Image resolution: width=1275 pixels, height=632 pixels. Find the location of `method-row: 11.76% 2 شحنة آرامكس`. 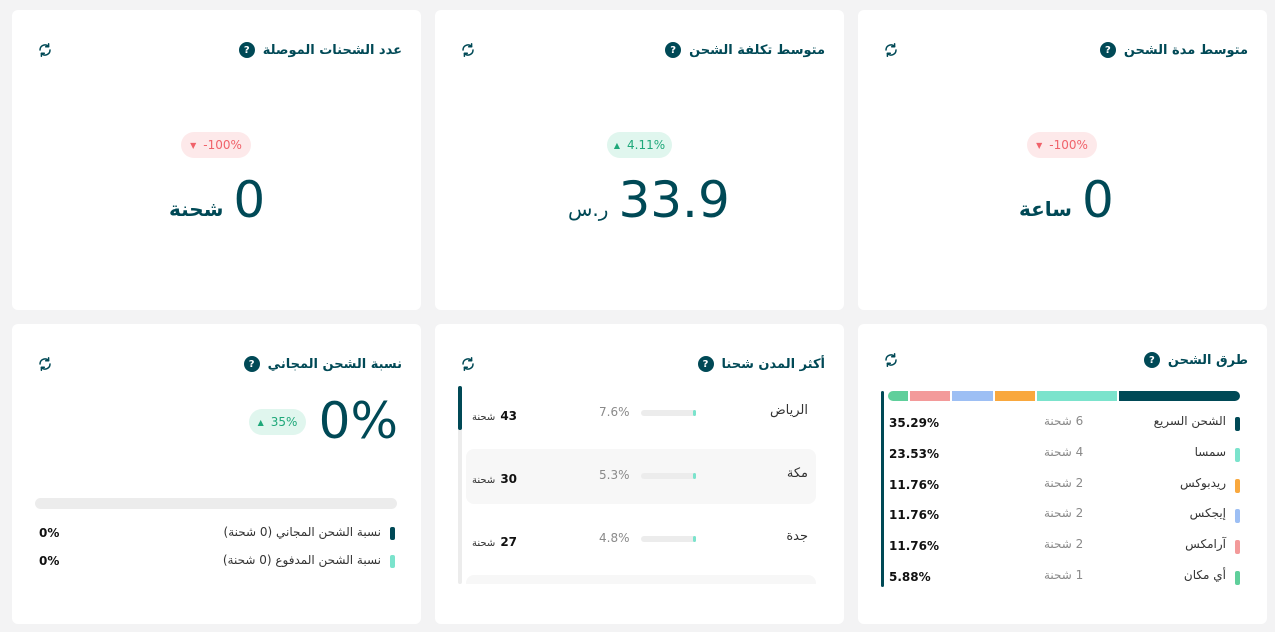

method-row: 11.76% 2 شحنة آرامكس is located at coordinates (1064, 546).